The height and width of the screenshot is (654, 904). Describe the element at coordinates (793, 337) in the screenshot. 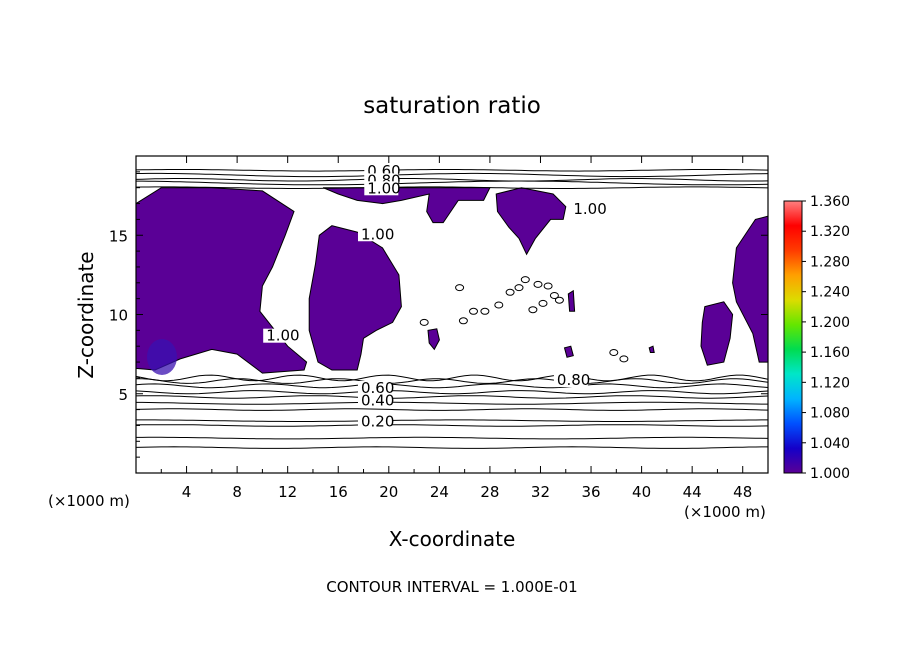

I see `colorbar-gradient` at that location.